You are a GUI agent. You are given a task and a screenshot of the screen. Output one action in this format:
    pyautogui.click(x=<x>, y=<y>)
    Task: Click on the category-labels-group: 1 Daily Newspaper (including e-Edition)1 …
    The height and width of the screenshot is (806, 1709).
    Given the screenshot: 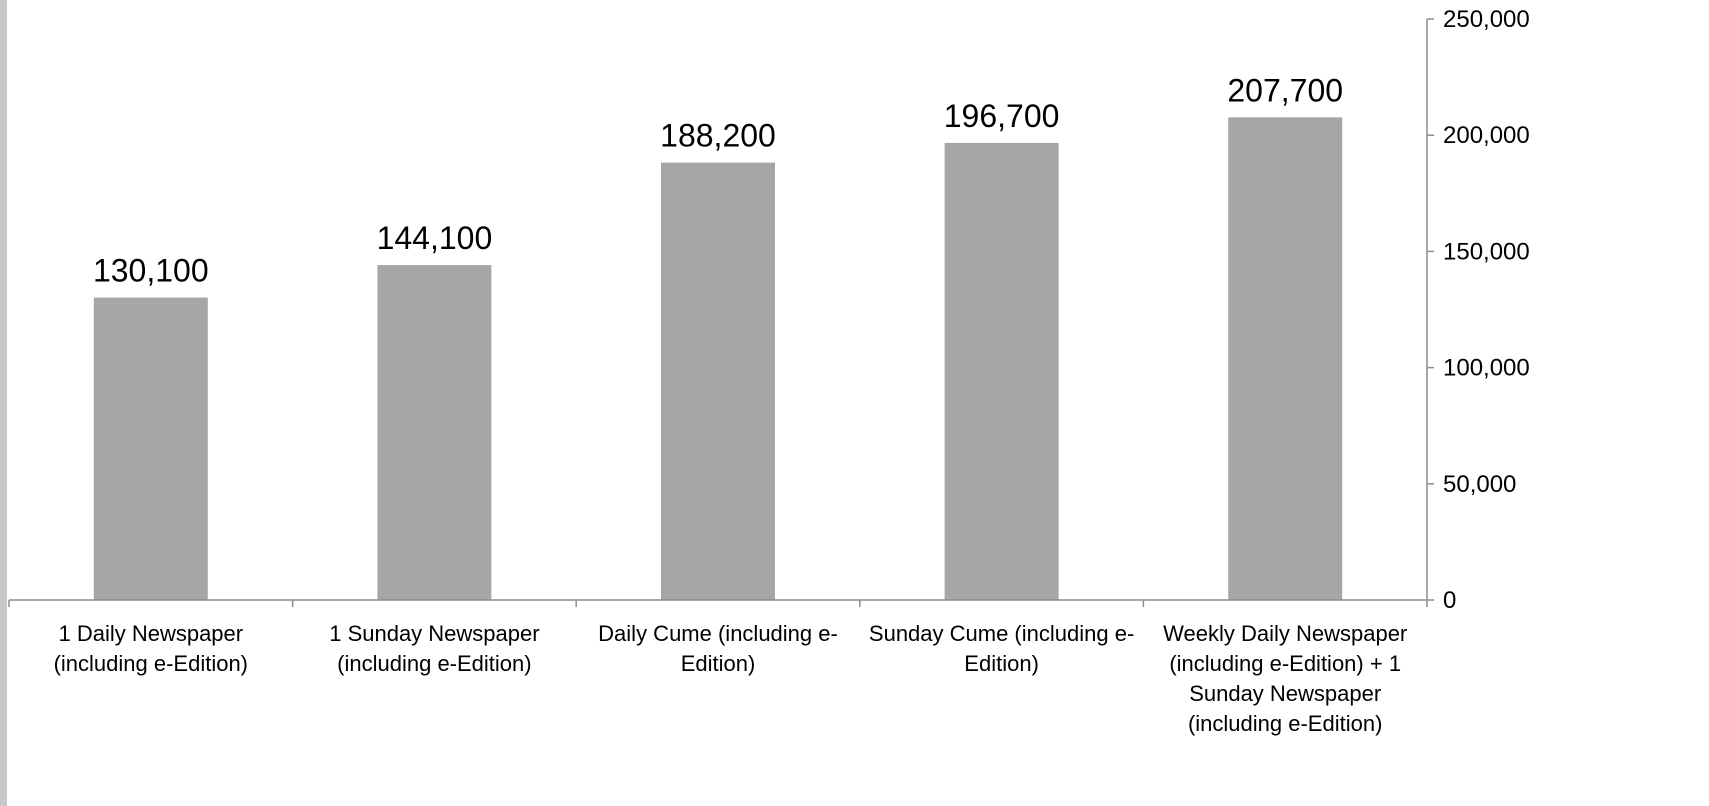 What is the action you would take?
    pyautogui.click(x=731, y=678)
    